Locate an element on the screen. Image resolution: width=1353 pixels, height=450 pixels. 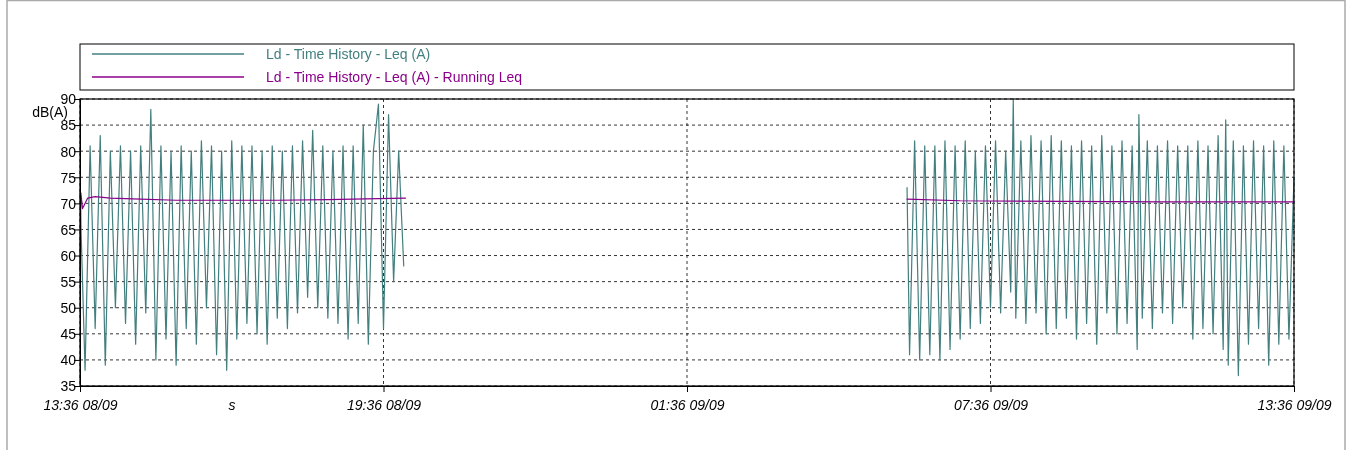
y-tick-label: 70 is located at coordinates (68, 203).